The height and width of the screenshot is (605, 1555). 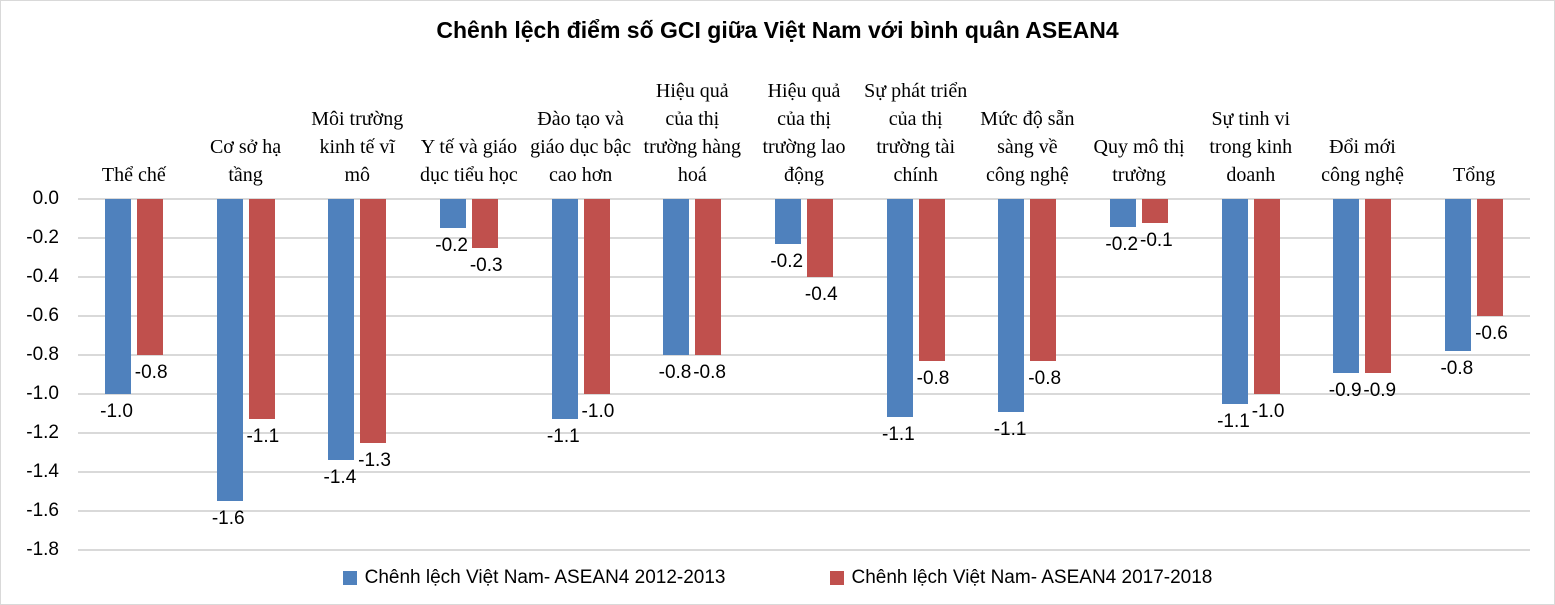 What do you see at coordinates (804, 133) in the screenshot?
I see `category-label: Hiệu quả của thị trường lao động` at bounding box center [804, 133].